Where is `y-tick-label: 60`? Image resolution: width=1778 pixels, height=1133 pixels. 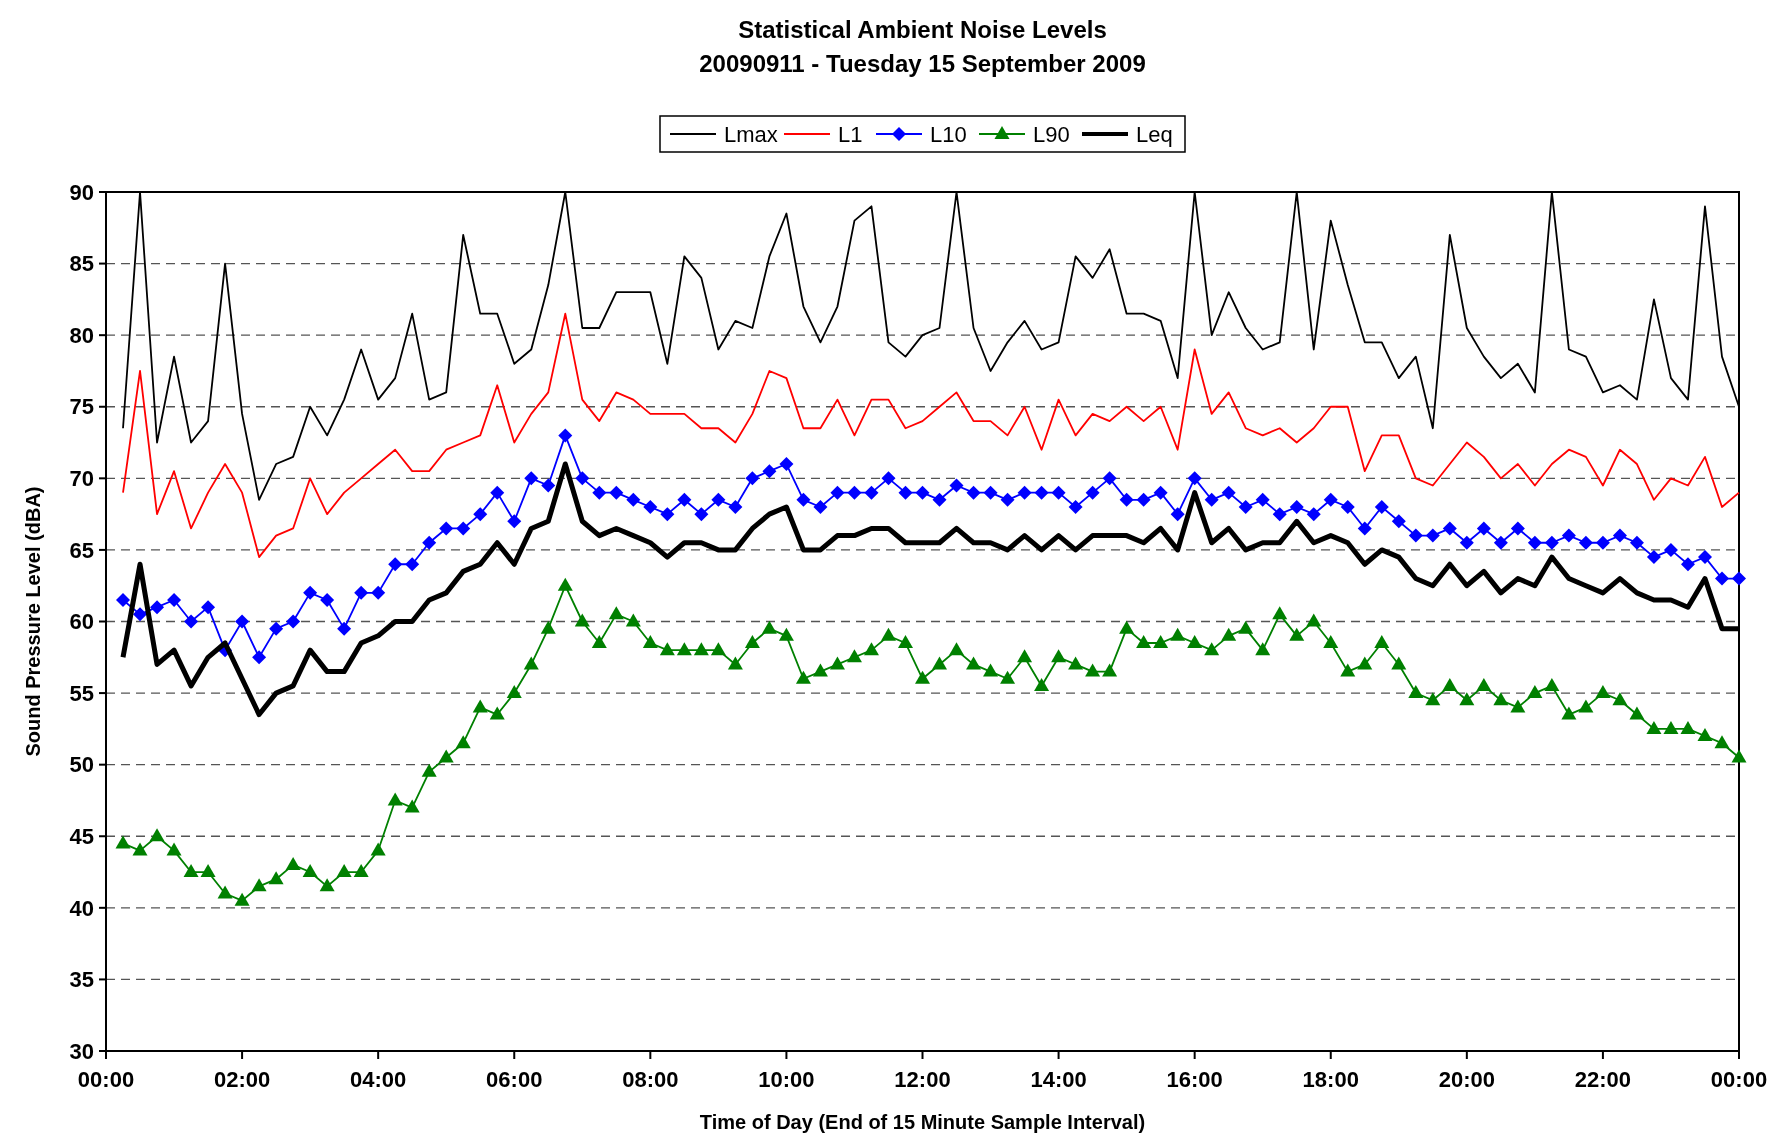
y-tick-label: 60 is located at coordinates (81, 622).